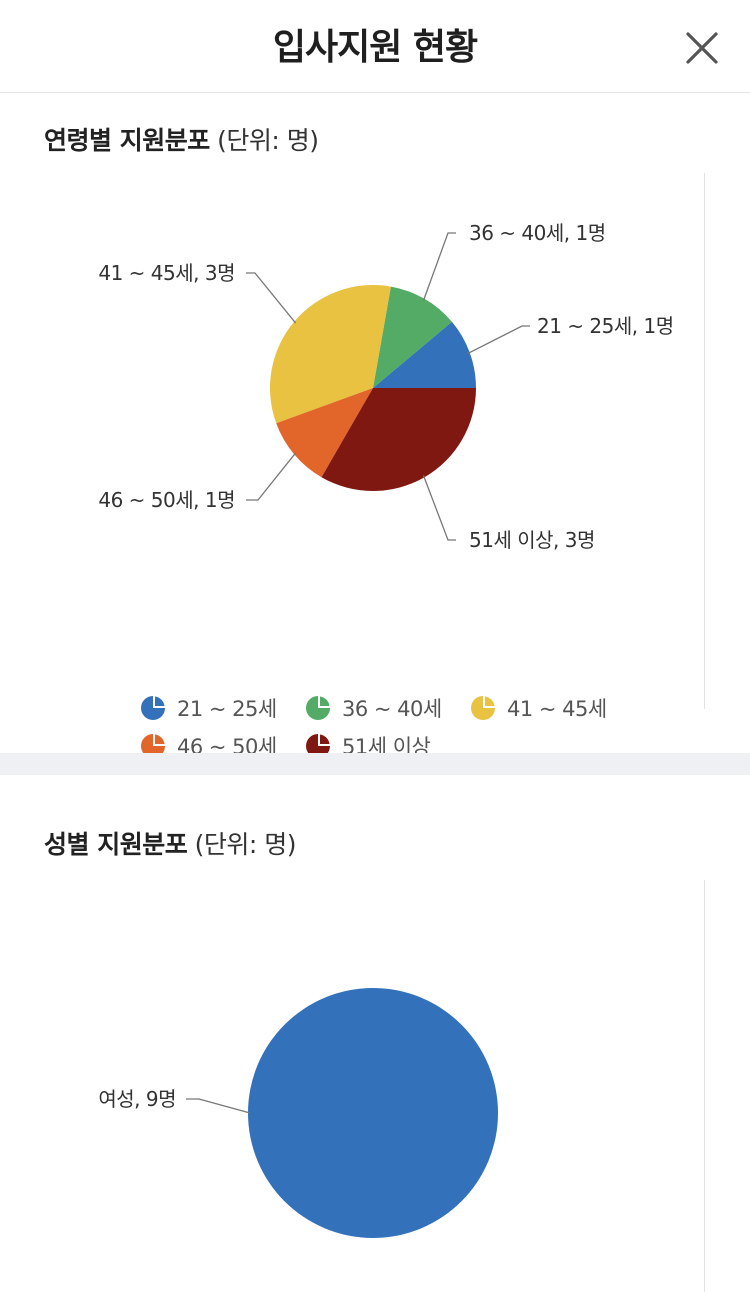 Image resolution: width=750 pixels, height=1292 pixels. I want to click on close-icon, so click(702, 48).